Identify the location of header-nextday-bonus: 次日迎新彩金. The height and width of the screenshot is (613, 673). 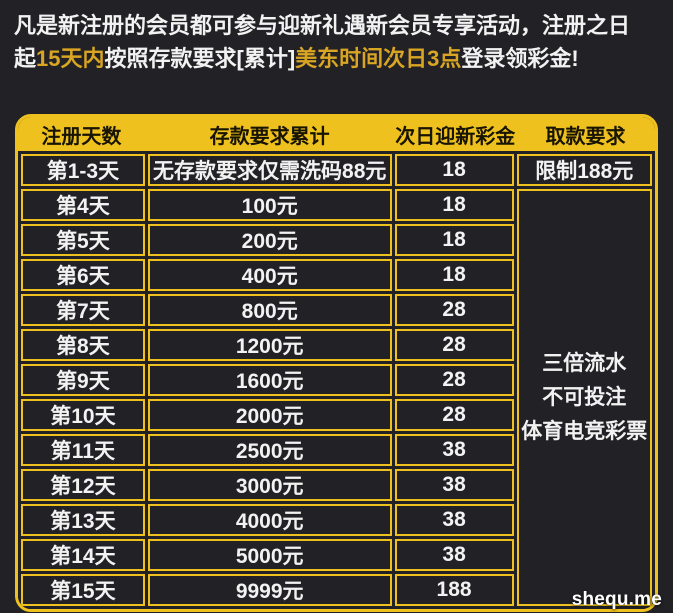
(455, 136).